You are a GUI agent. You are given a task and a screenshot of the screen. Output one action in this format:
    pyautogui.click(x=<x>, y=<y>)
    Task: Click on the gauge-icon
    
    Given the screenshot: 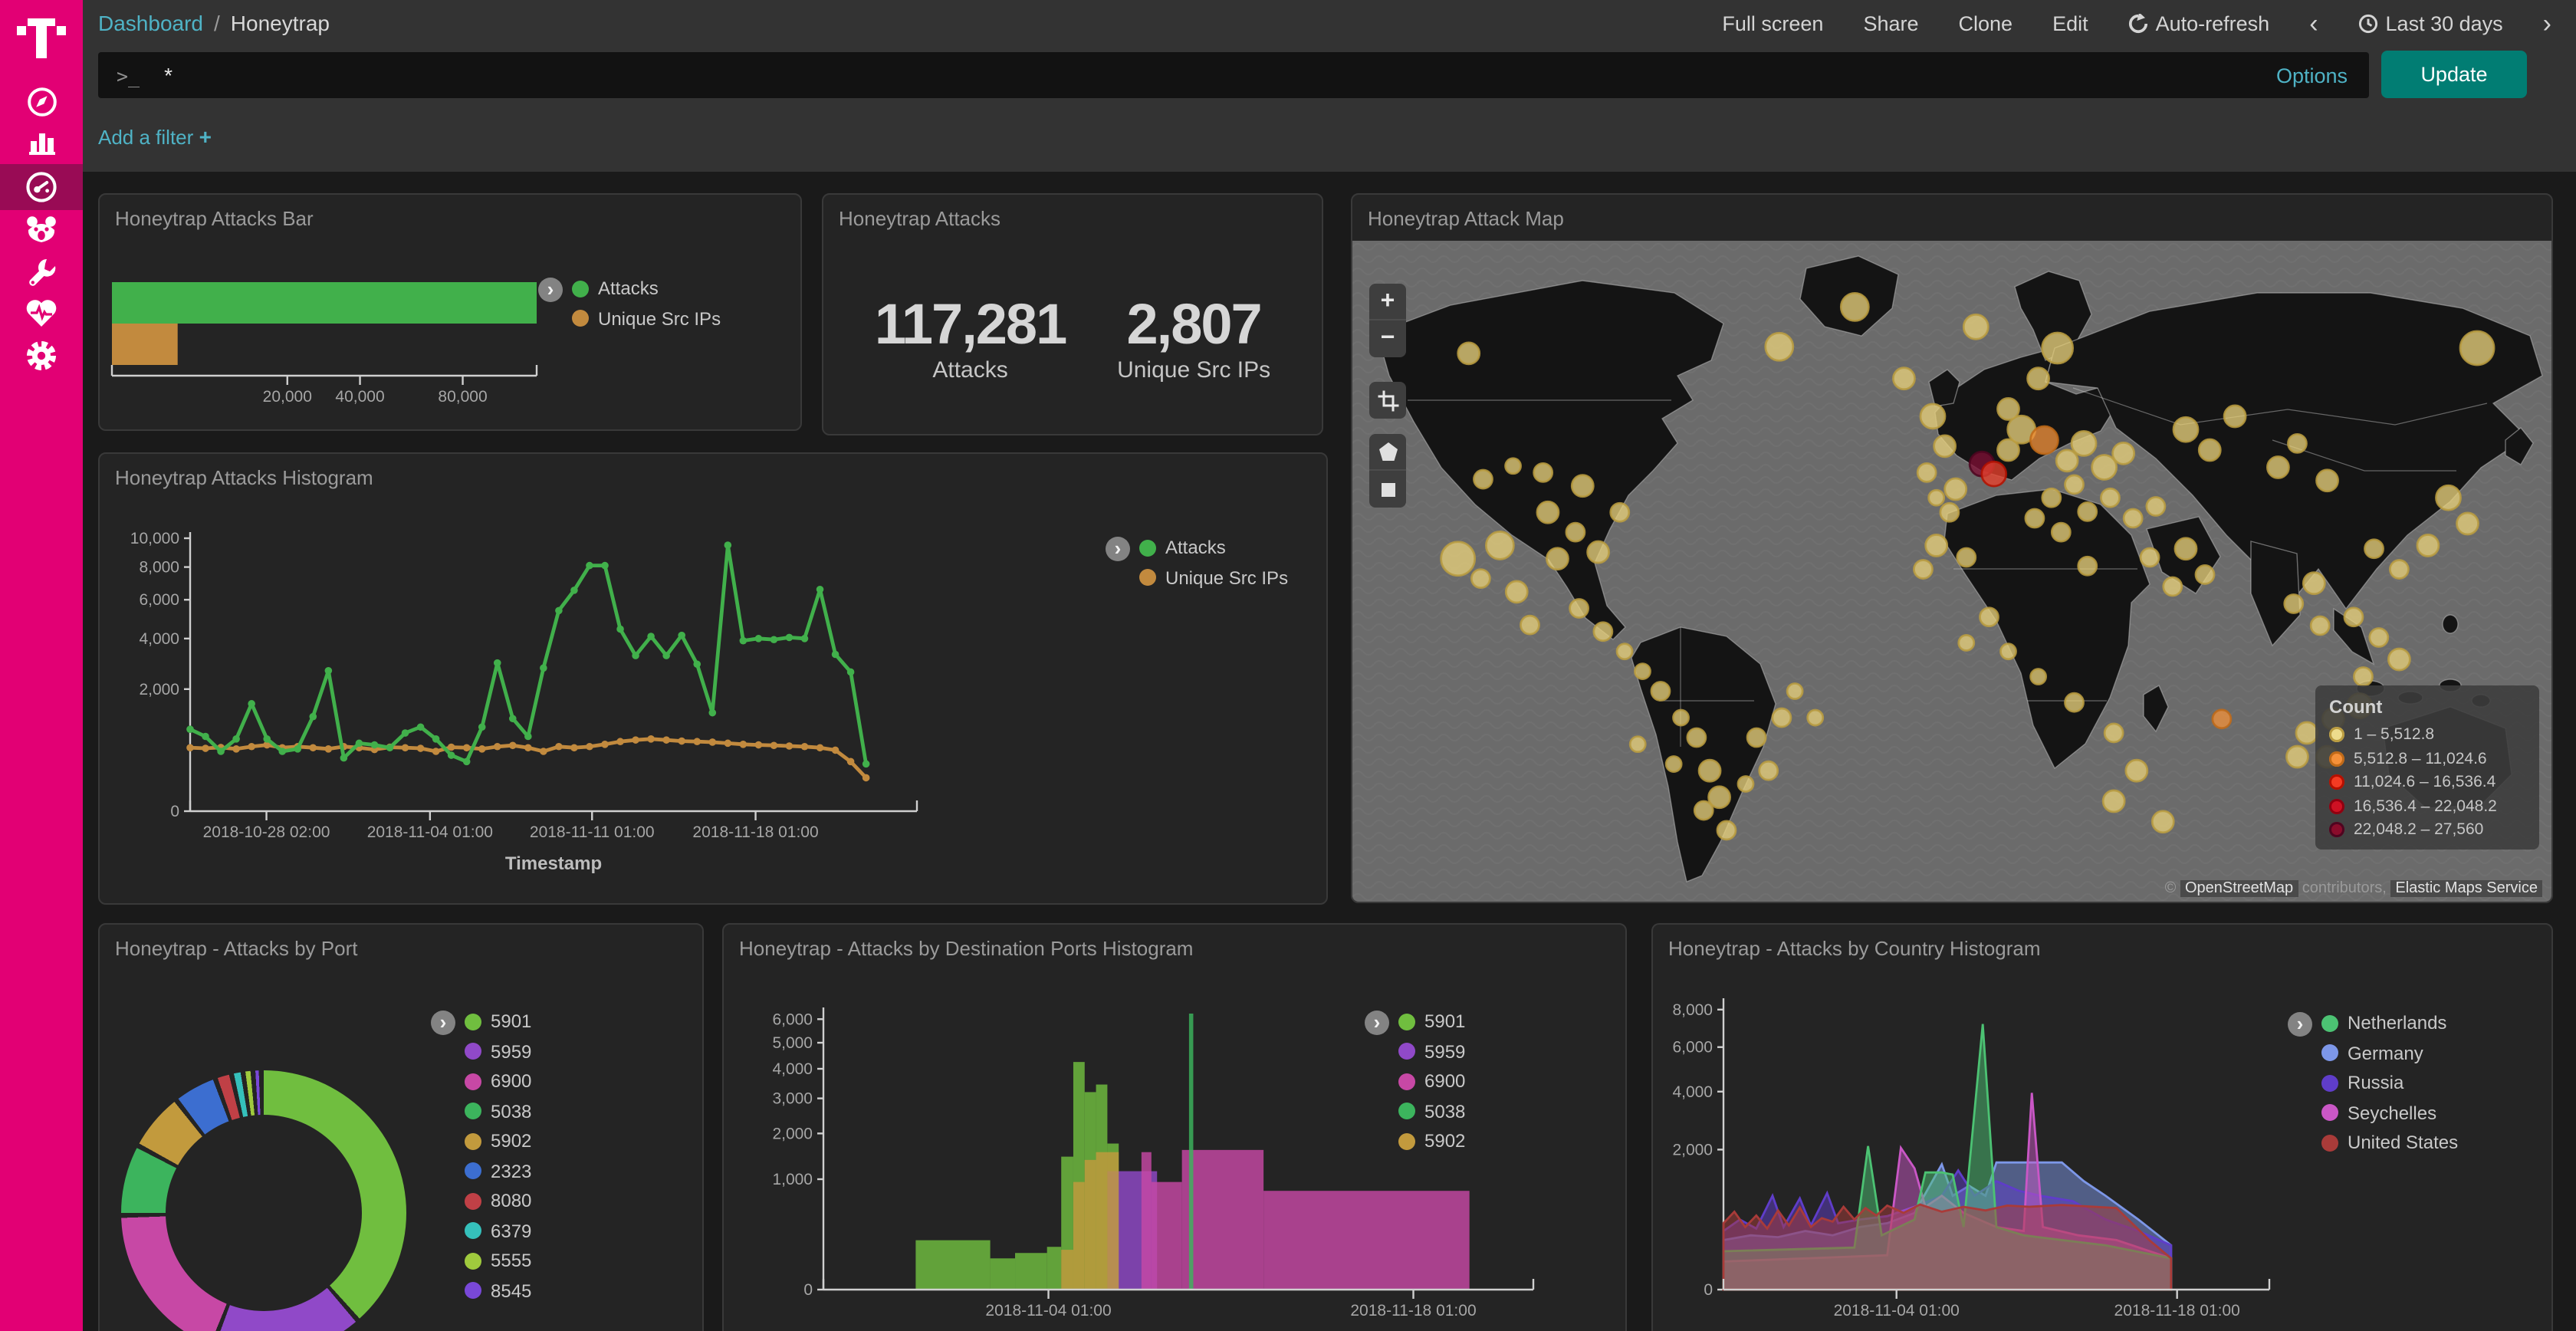 What is the action you would take?
    pyautogui.click(x=41, y=187)
    